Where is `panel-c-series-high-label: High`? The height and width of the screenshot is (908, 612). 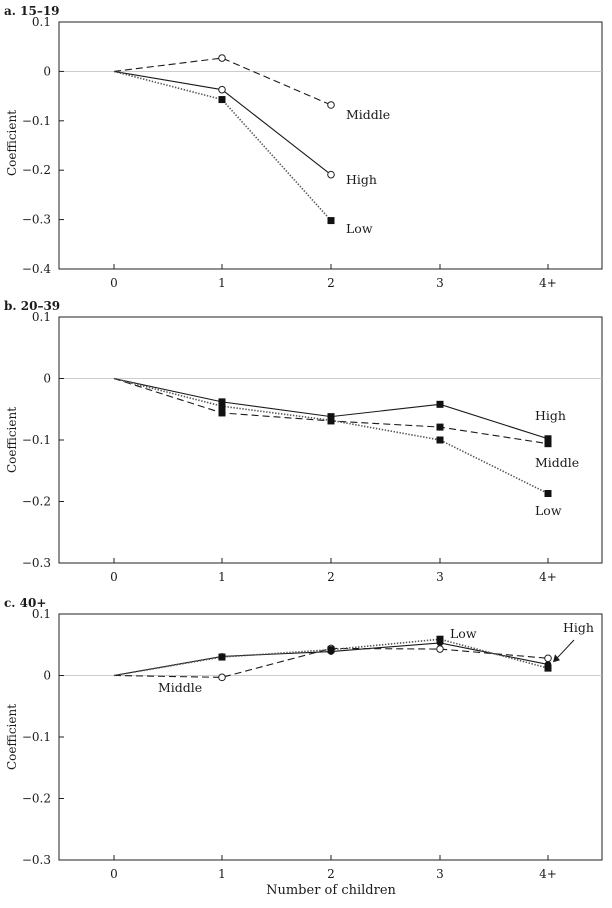
panel-c-series-high-label: High is located at coordinates (578, 627).